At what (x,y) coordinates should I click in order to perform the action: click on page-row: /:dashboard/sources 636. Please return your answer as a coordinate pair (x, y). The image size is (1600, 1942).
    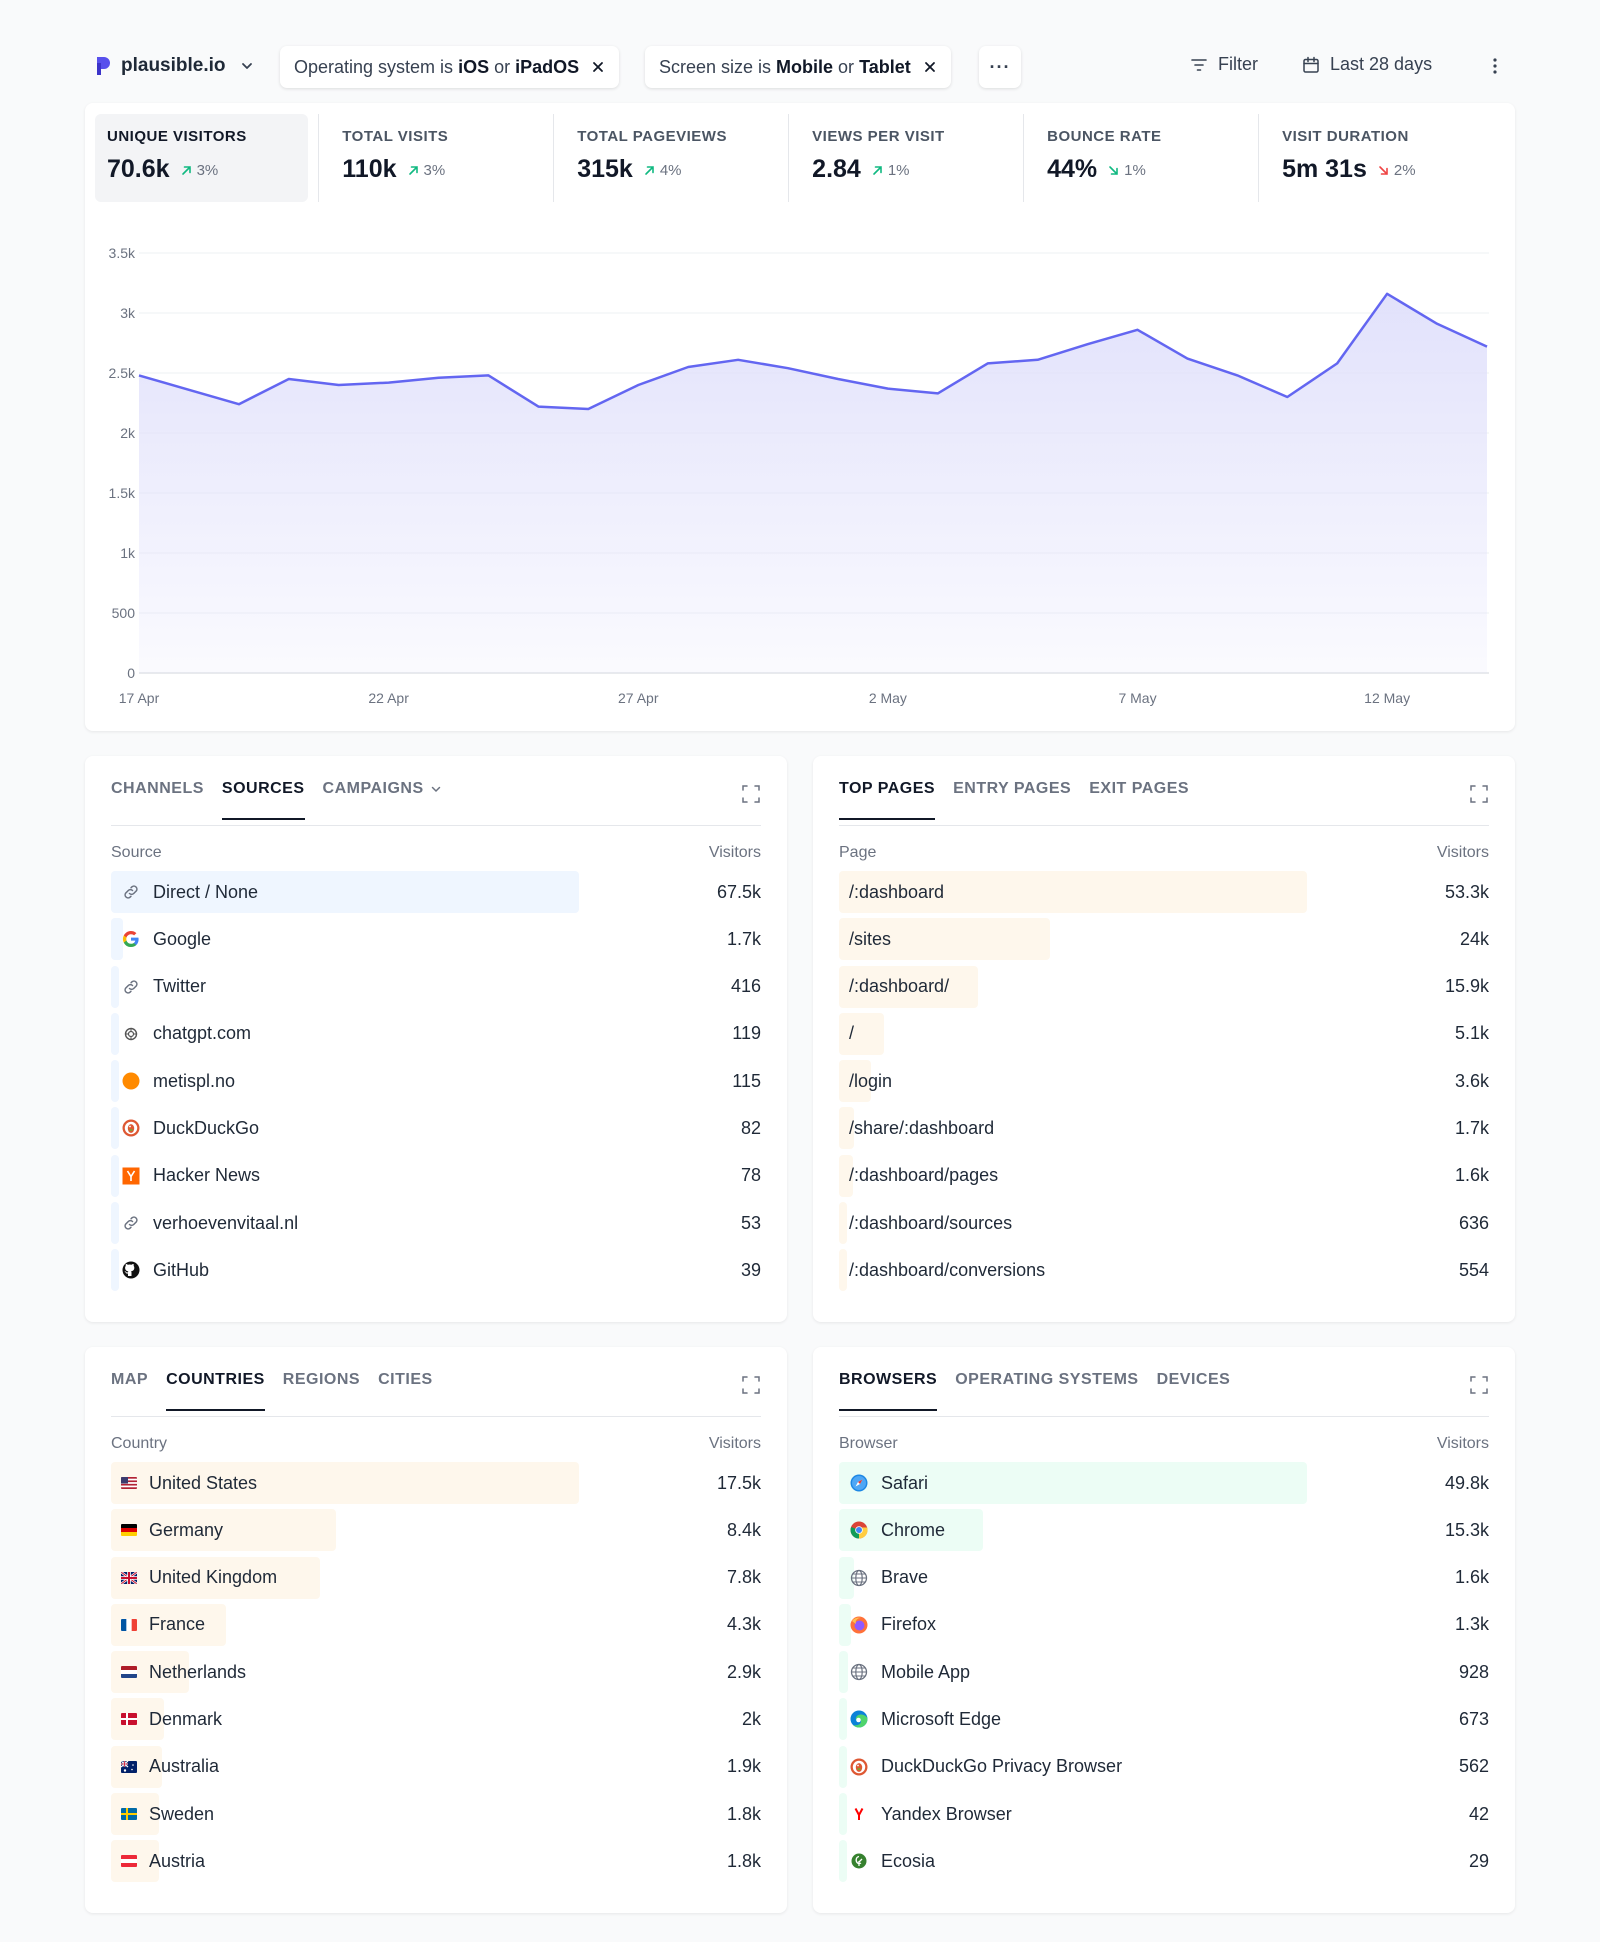
    Looking at the image, I should click on (1164, 1223).